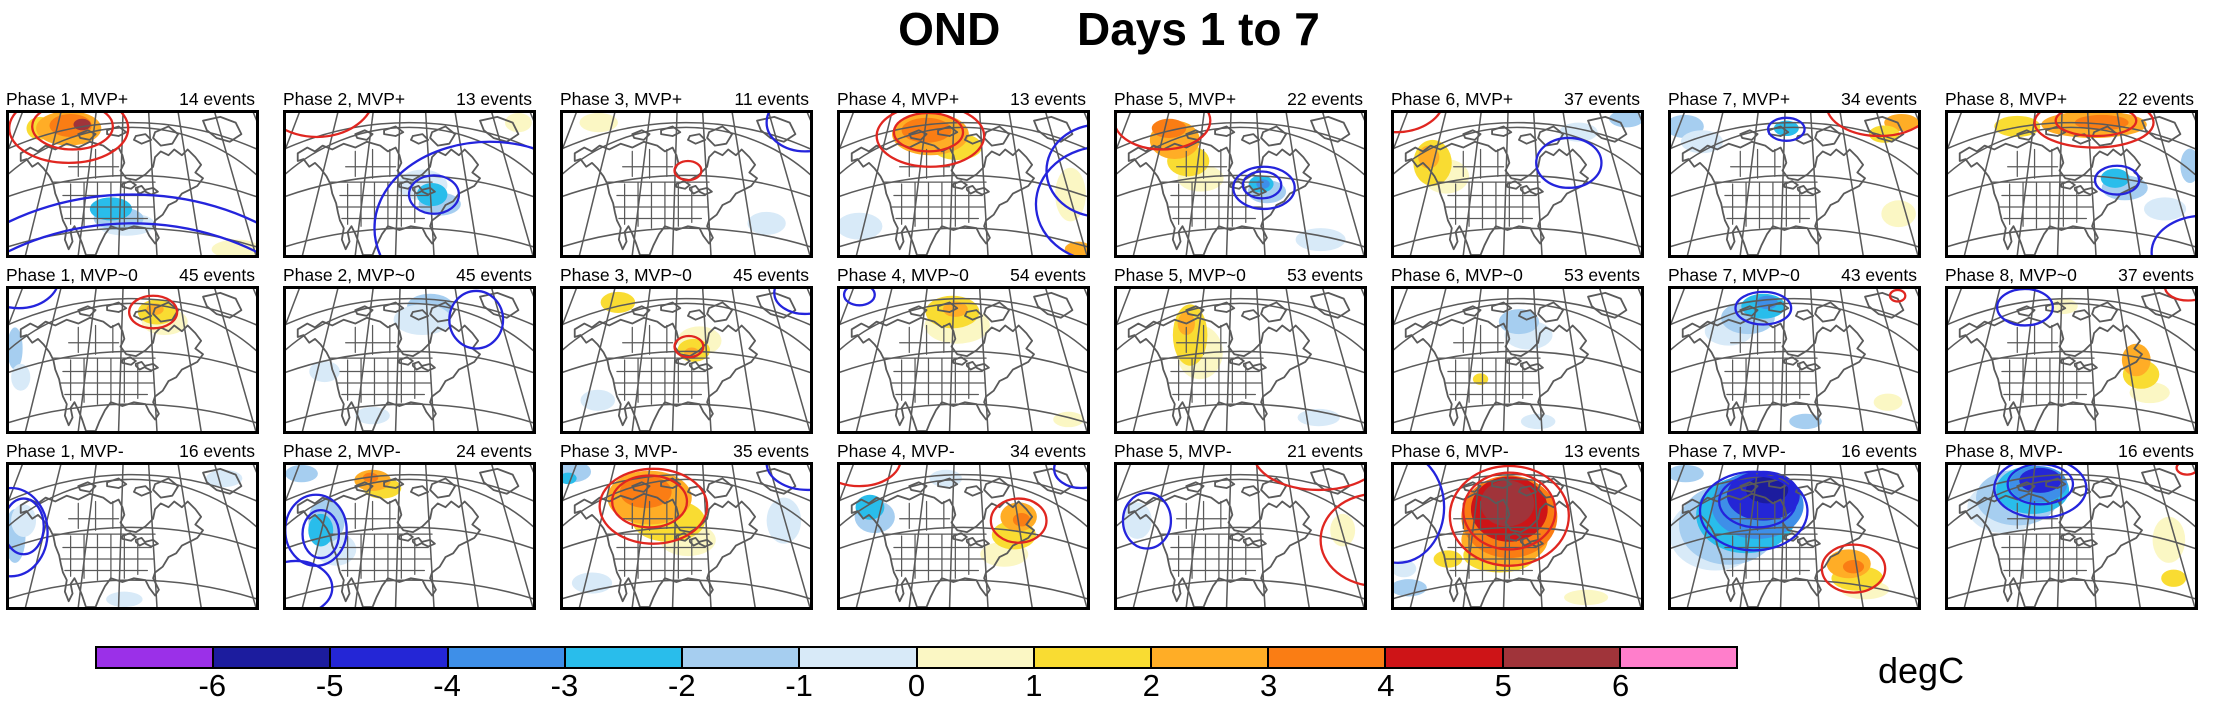  I want to click on panel-header: Phase 1, MVP+ 14 events, so click(132, 98).